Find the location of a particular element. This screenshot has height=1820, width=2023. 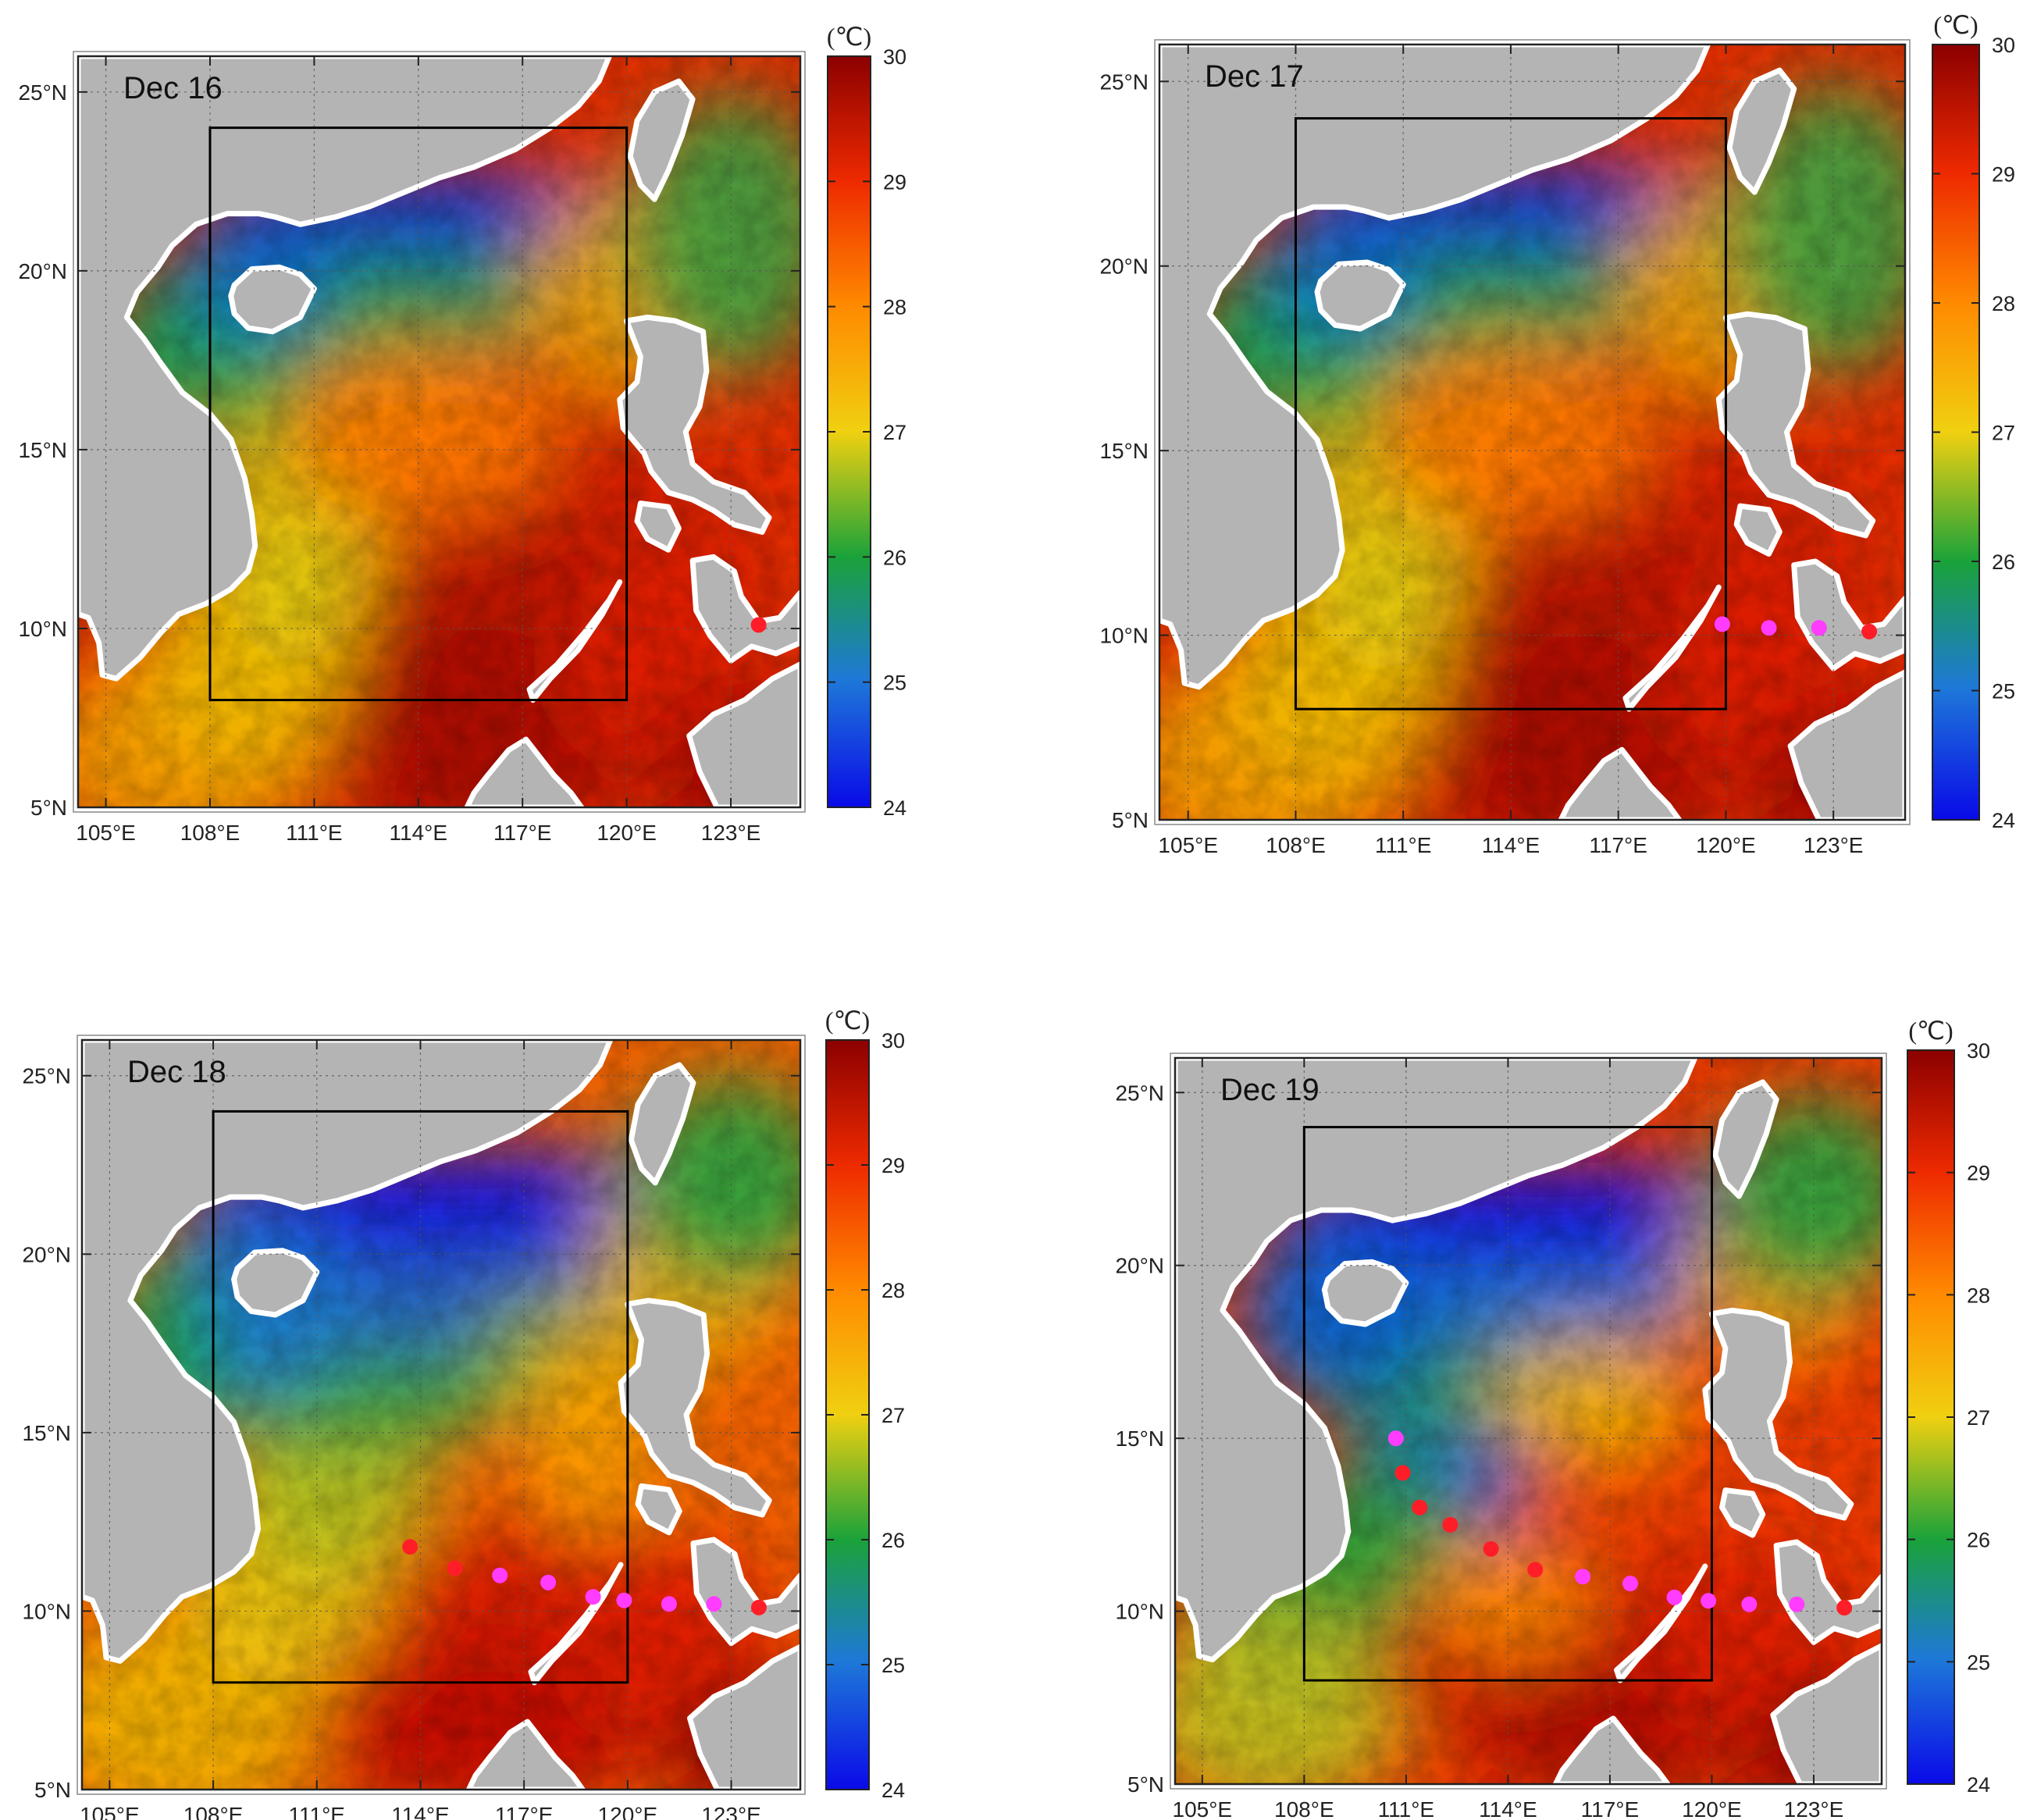

lon-tick-label: 111°E is located at coordinates (314, 833).